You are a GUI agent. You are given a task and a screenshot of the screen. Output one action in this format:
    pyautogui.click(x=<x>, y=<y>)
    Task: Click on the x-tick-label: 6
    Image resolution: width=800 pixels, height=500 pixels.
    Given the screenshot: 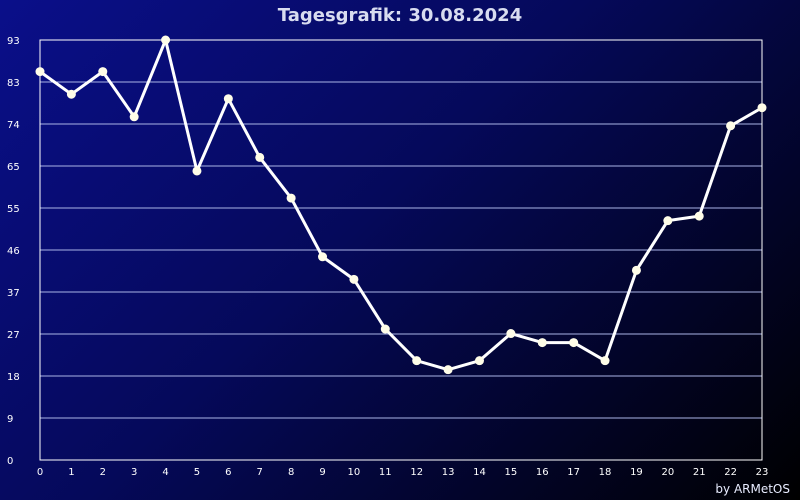 What is the action you would take?
    pyautogui.click(x=228, y=472)
    